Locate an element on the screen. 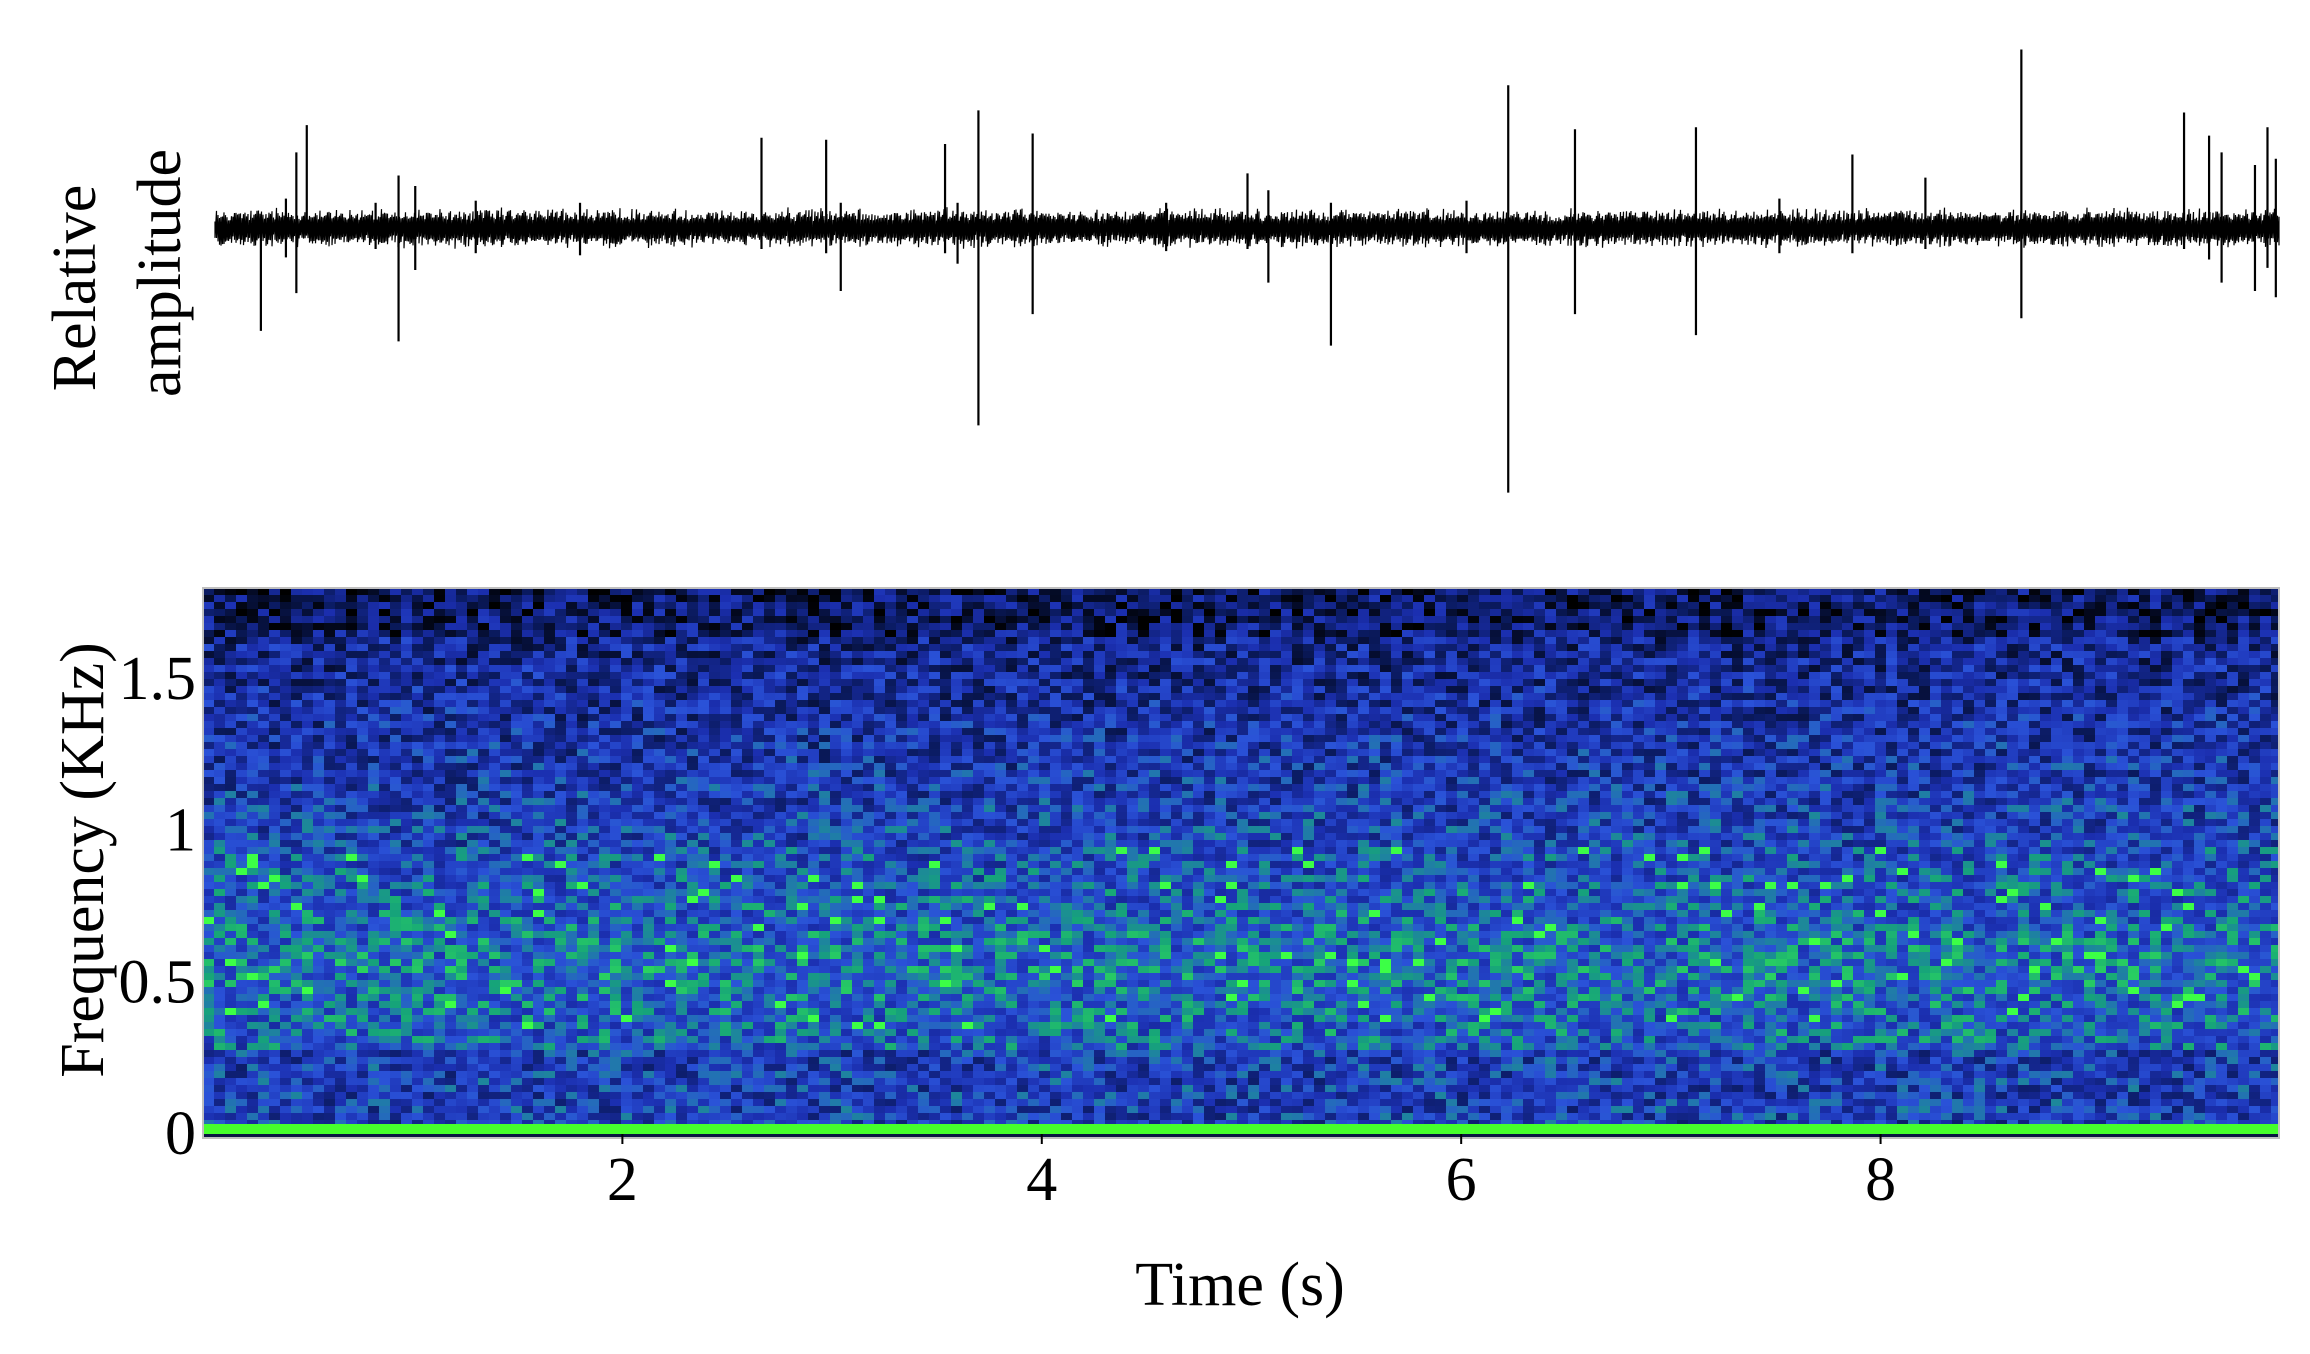 This screenshot has height=1354, width=2310. x-tick-label-3: 8 is located at coordinates (1880, 1180).